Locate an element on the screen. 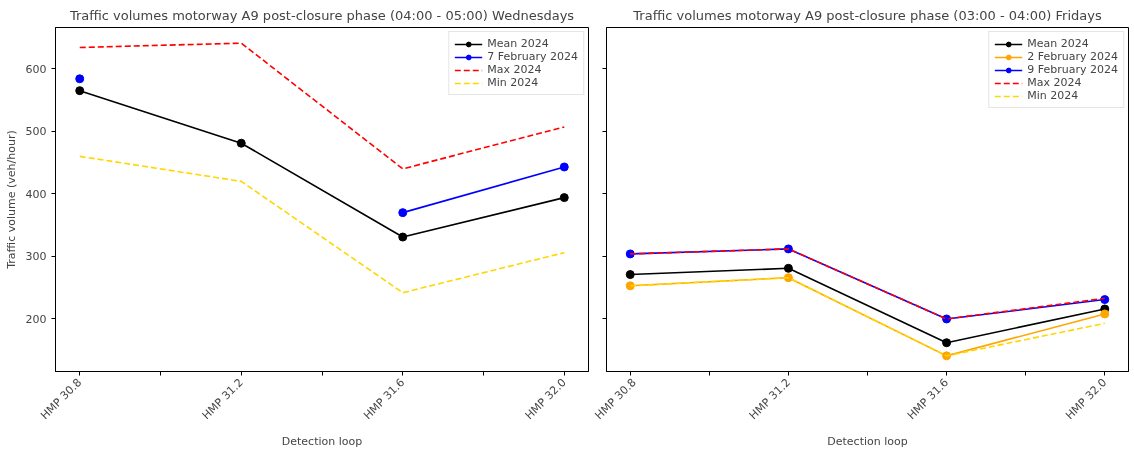  y-tick-label: 600 is located at coordinates (36, 69).